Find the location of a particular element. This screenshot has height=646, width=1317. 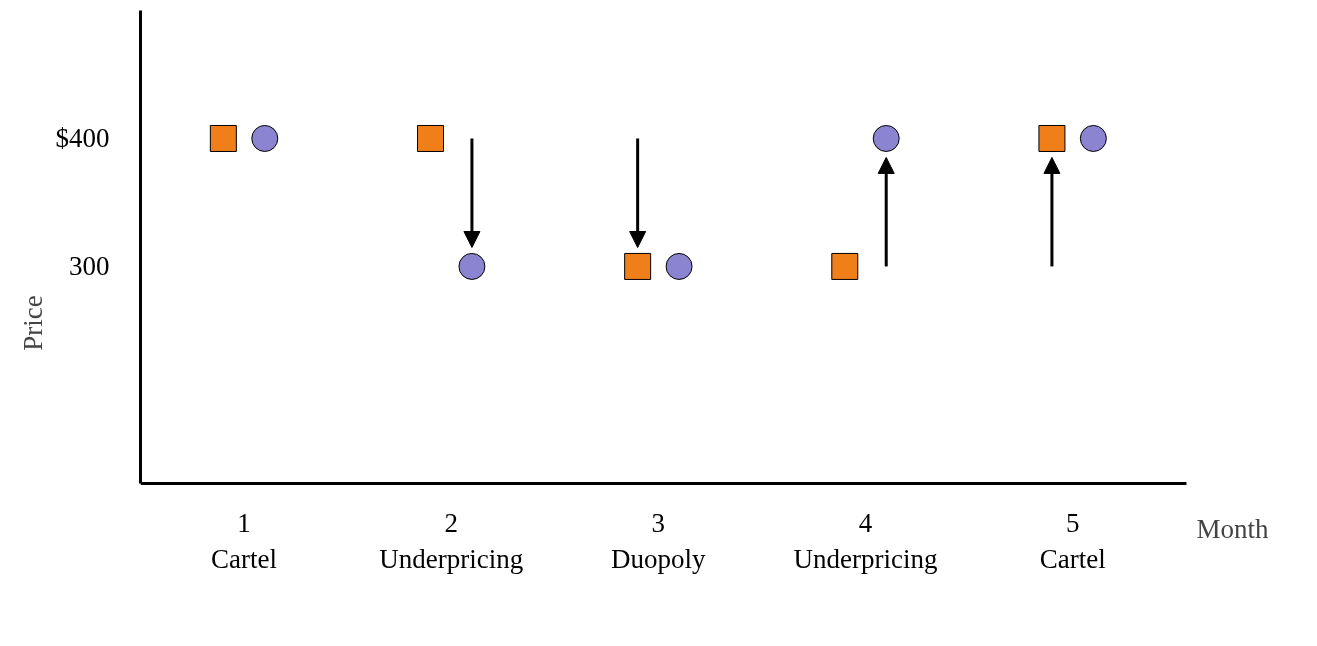

y-tick-label: $400 is located at coordinates (82, 138).